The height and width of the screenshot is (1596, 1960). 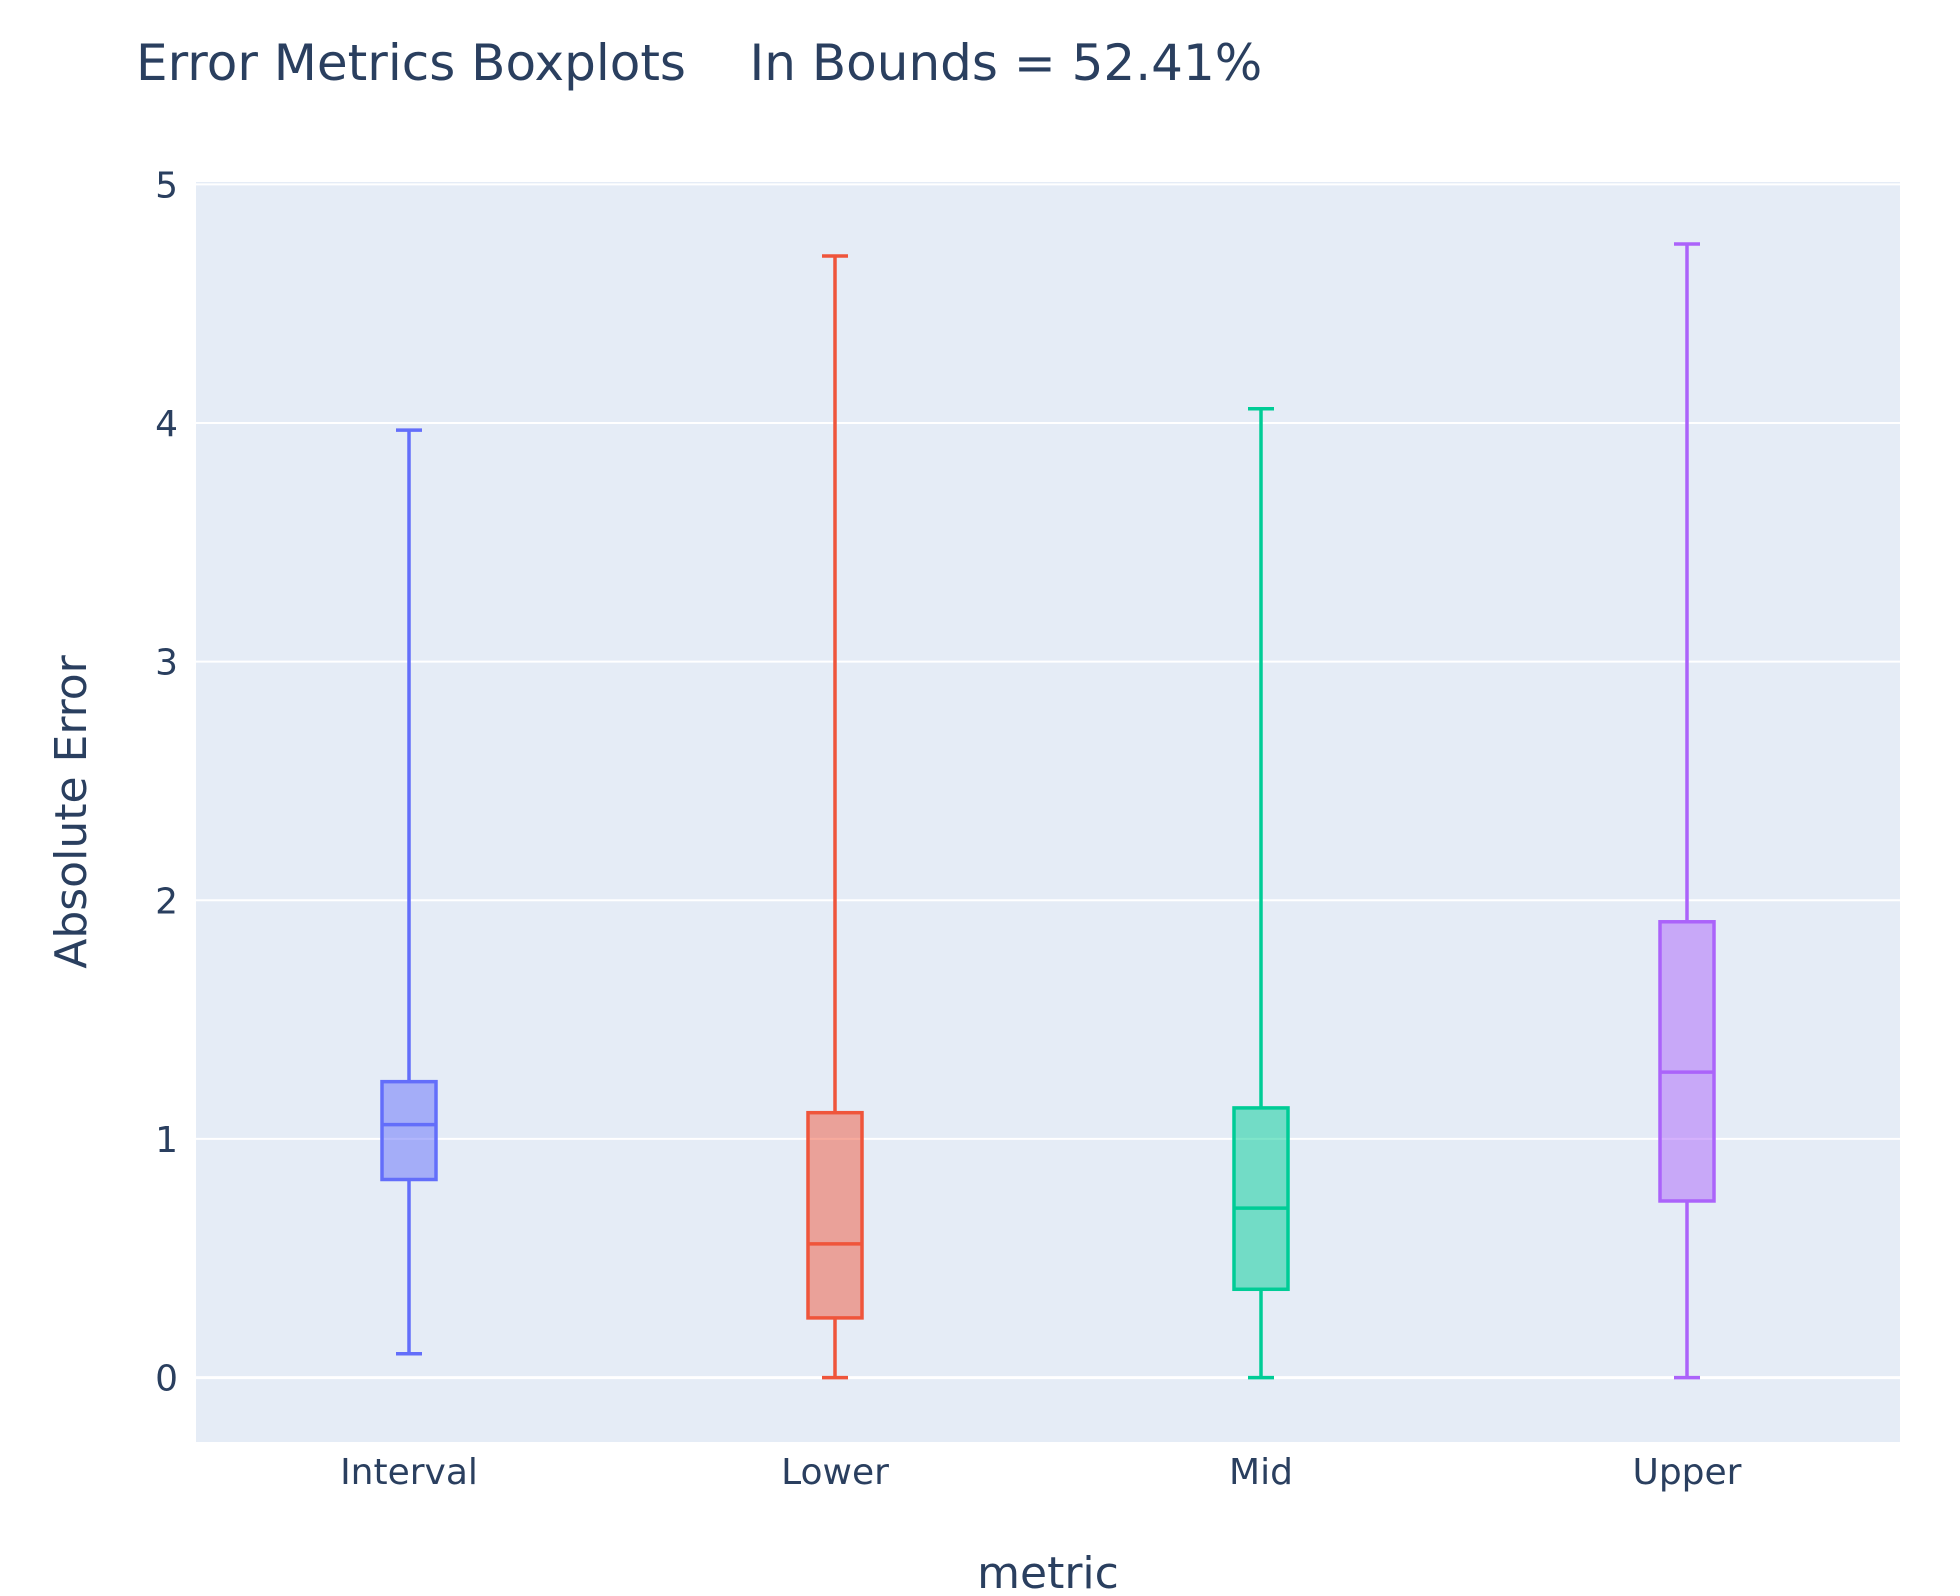 What do you see at coordinates (166, 424) in the screenshot?
I see `y-tick-label-4: 4` at bounding box center [166, 424].